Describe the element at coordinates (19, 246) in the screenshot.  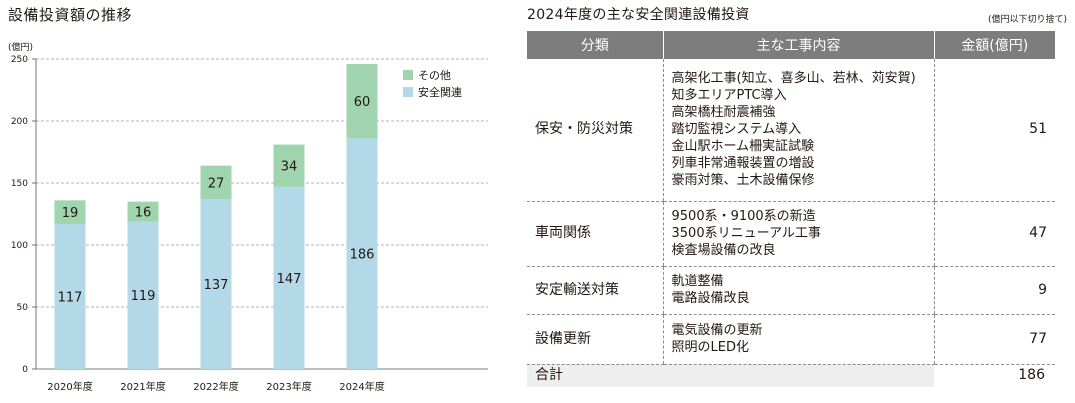
I see `y-tick-label: 100` at that location.